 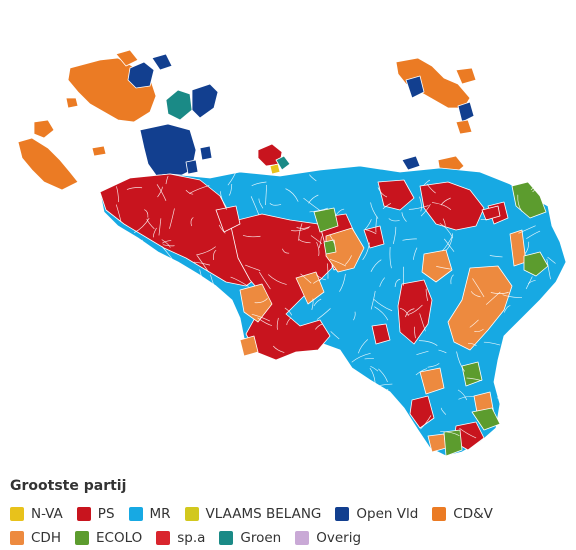 I want to click on legend-item-overig: Overig, so click(x=328, y=538).